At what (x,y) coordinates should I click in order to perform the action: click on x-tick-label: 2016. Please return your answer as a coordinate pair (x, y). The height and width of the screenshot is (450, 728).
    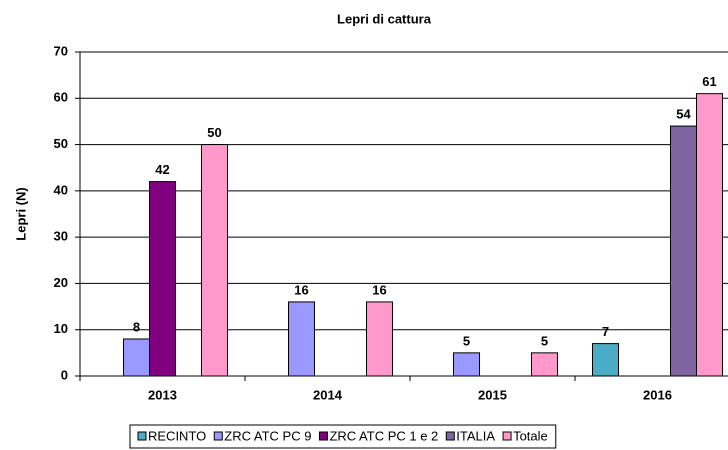
    Looking at the image, I should click on (657, 394).